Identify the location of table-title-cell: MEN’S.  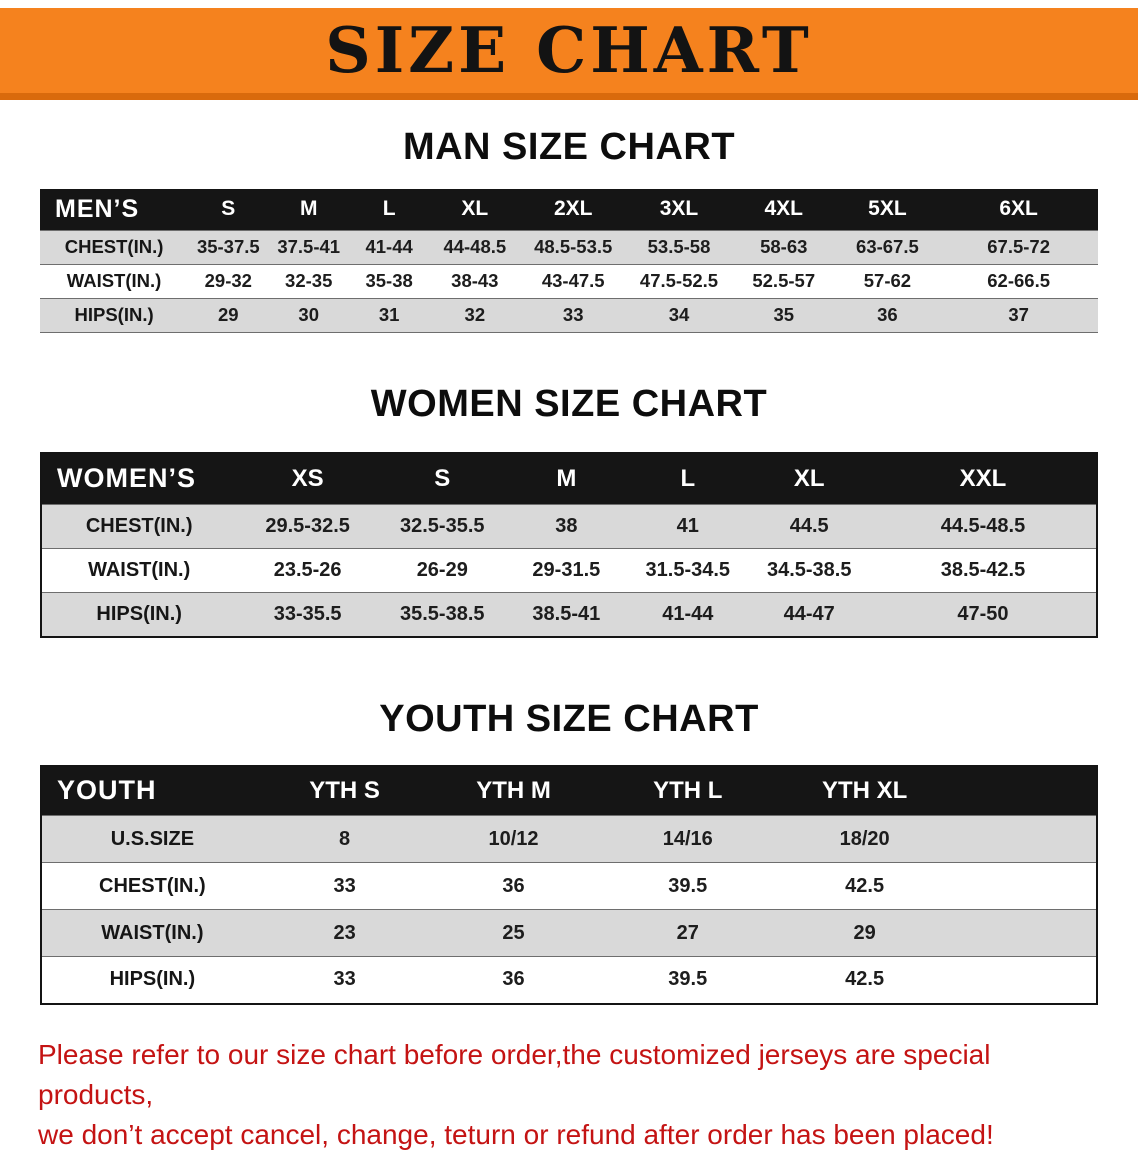
(97, 208).